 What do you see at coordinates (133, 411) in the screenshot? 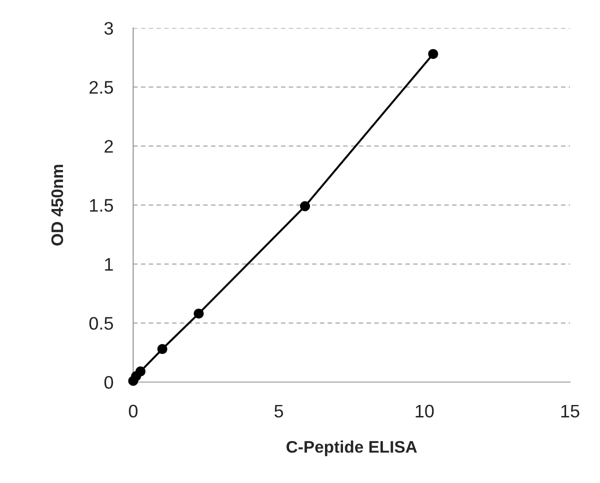
I see `x-tick-label: 0` at bounding box center [133, 411].